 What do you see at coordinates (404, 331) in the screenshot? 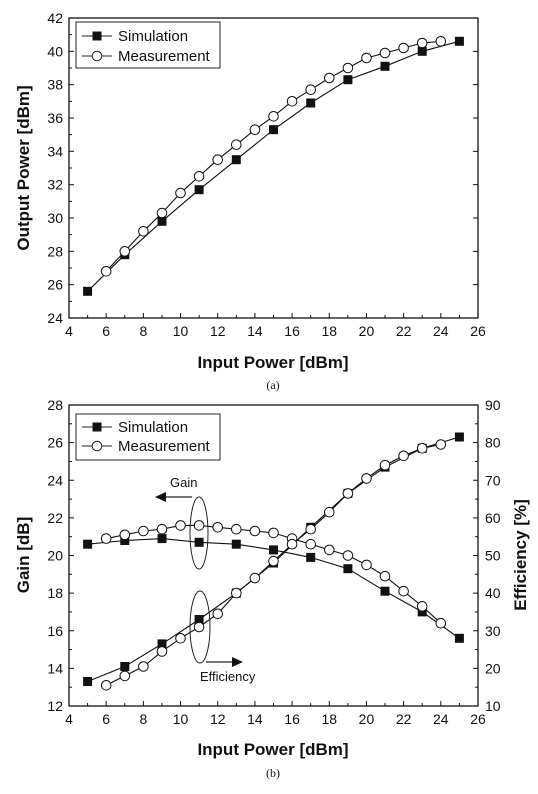
I see `x-tick-label: 22` at bounding box center [404, 331].